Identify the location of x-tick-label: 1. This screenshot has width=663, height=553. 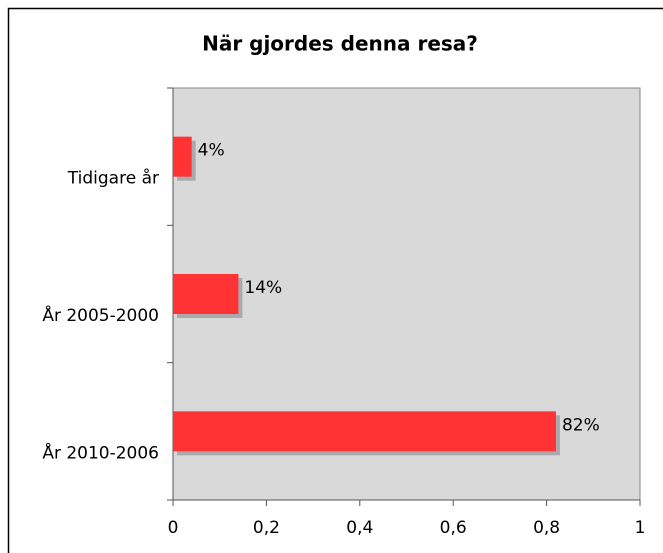
(640, 528).